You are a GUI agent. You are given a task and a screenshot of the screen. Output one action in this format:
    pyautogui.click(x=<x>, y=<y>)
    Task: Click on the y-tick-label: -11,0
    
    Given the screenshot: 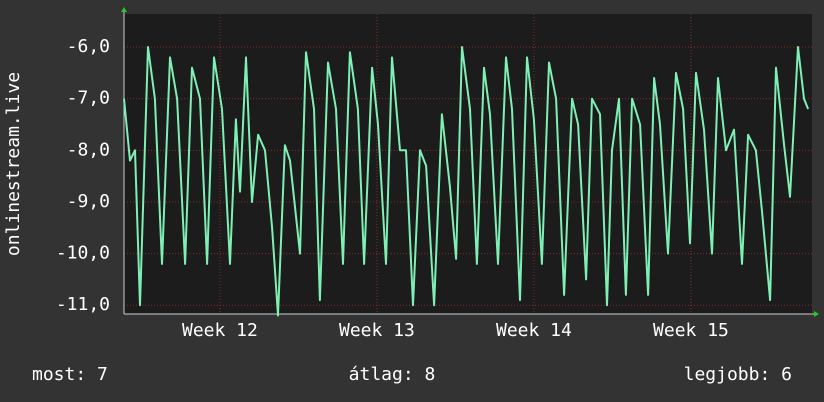 What is the action you would take?
    pyautogui.click(x=83, y=304)
    